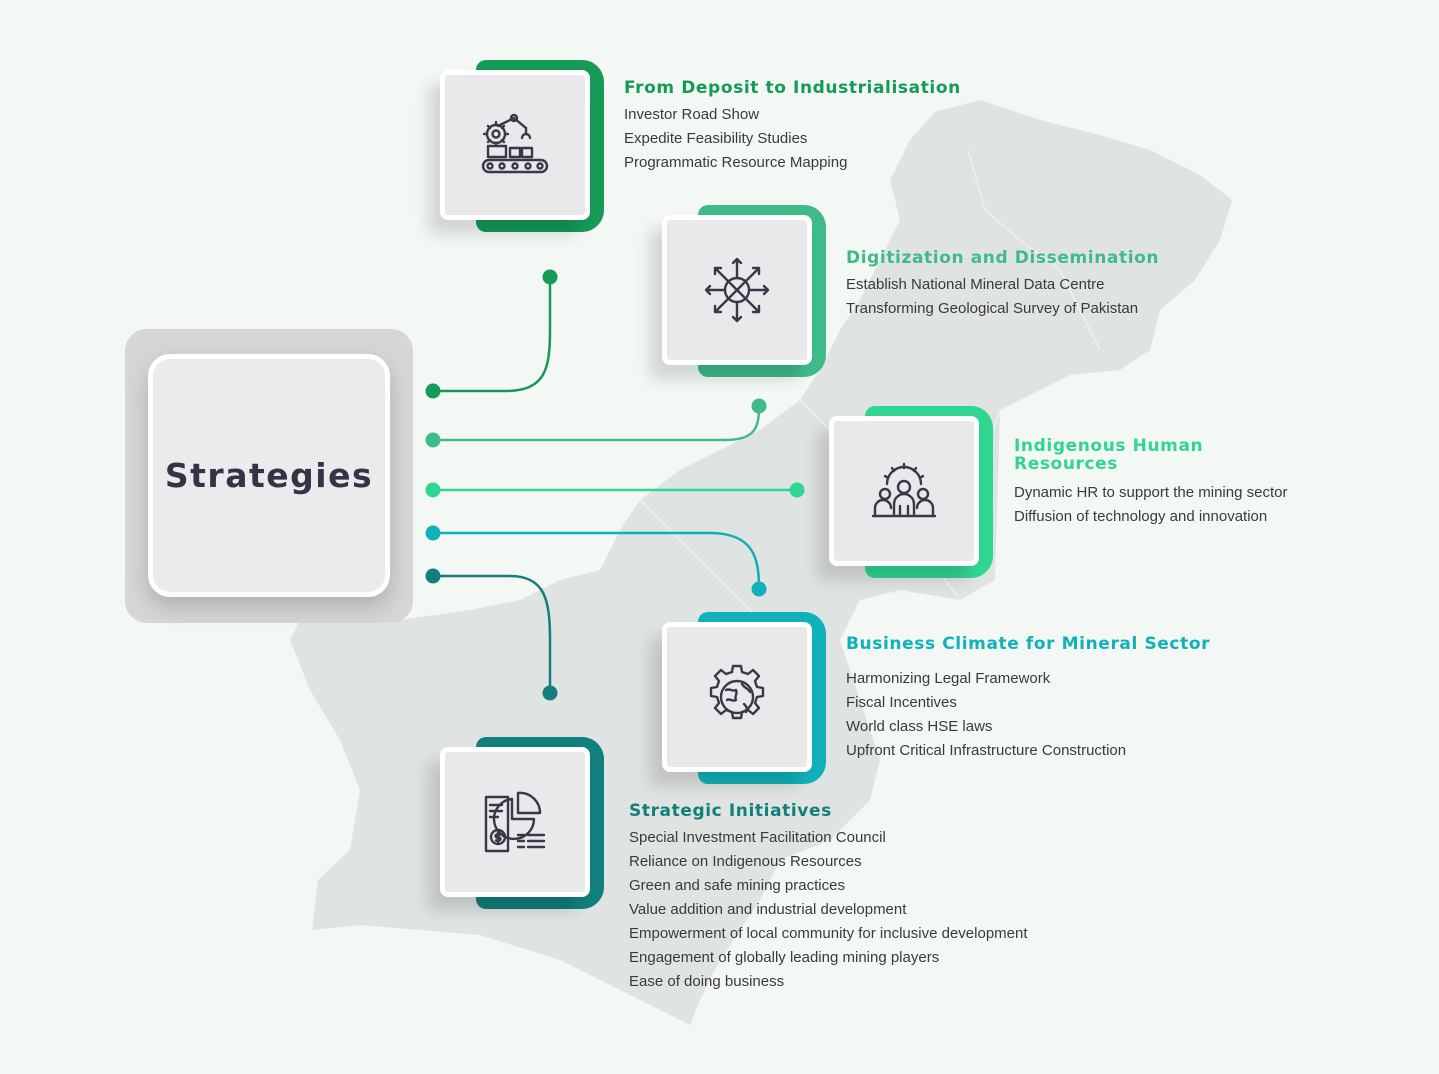 The image size is (1439, 1074). What do you see at coordinates (745, 861) in the screenshot?
I see `strategy-item: Reliance on Indigenous Resources` at bounding box center [745, 861].